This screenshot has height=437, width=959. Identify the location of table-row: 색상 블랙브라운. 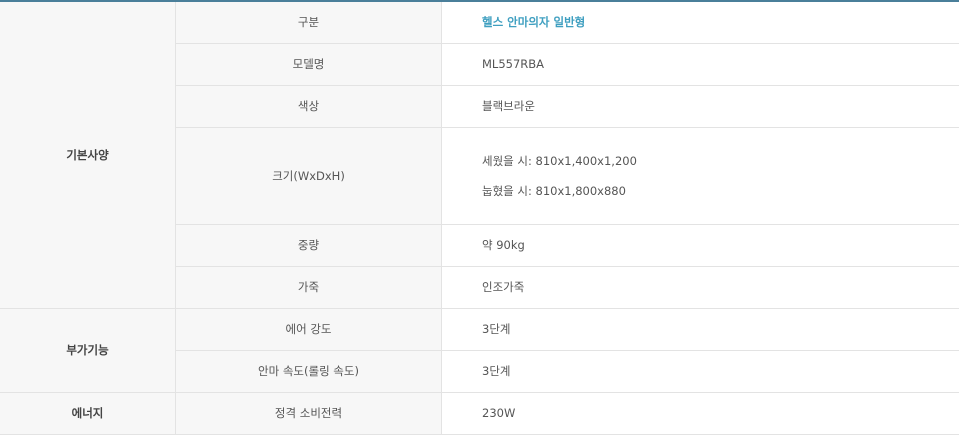
(479, 106).